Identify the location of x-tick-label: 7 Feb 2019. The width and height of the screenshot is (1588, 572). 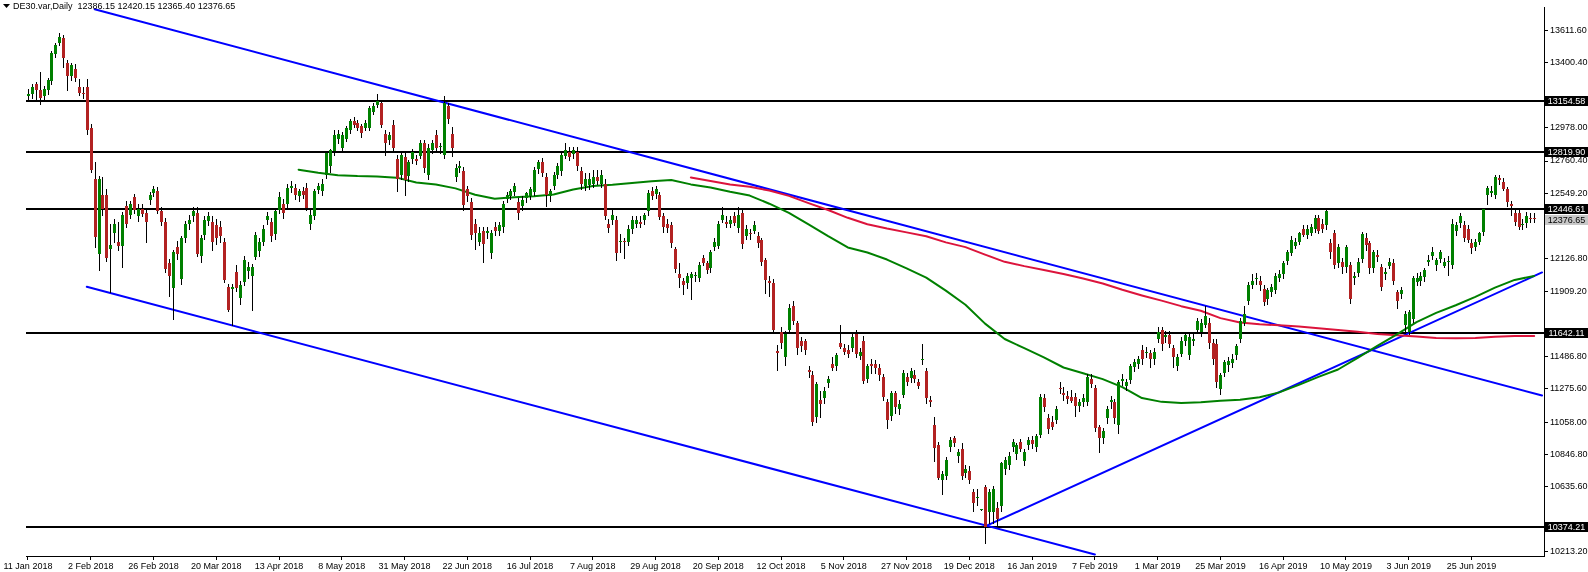
(1095, 565).